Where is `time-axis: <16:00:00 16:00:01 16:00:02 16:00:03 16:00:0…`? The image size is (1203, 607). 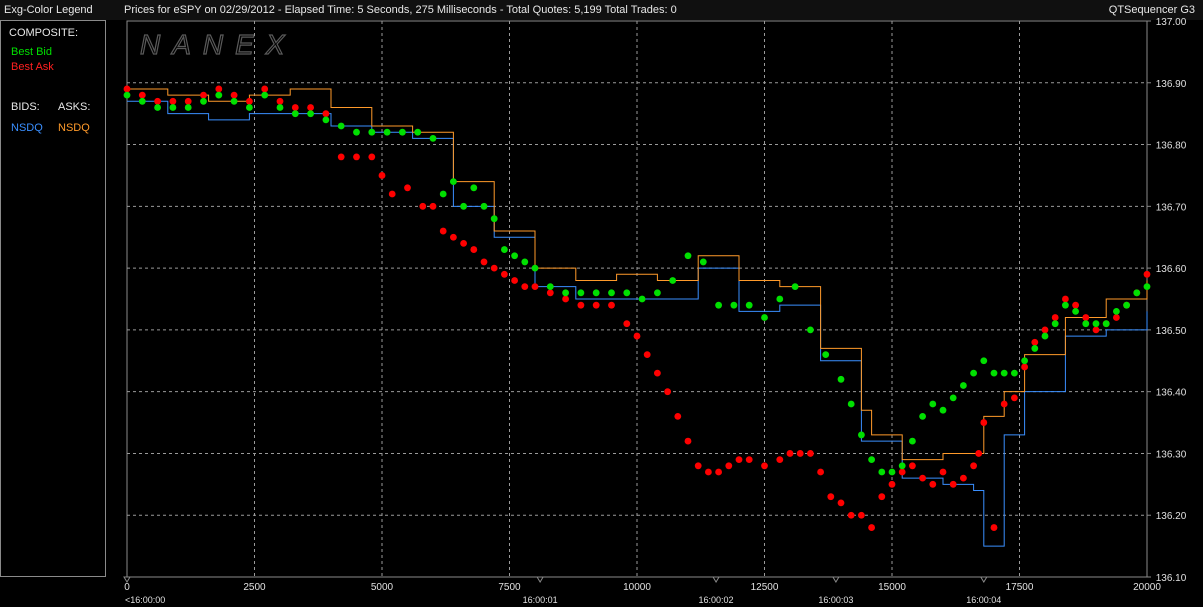
time-axis: <16:00:00 16:00:01 16:00:02 16:00:03 16:00:0… is located at coordinates (562, 590).